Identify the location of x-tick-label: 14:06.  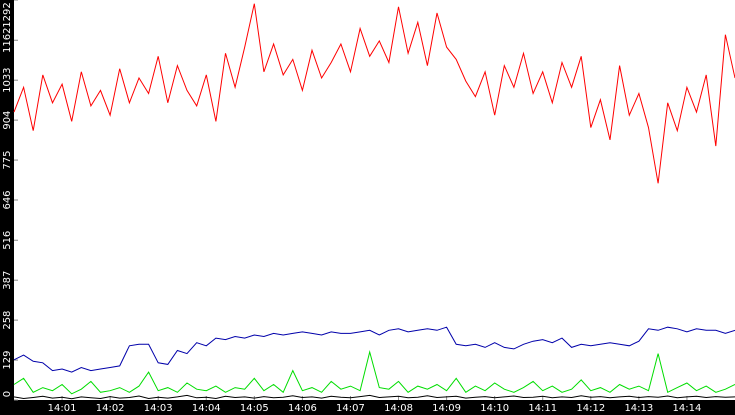
(302, 408).